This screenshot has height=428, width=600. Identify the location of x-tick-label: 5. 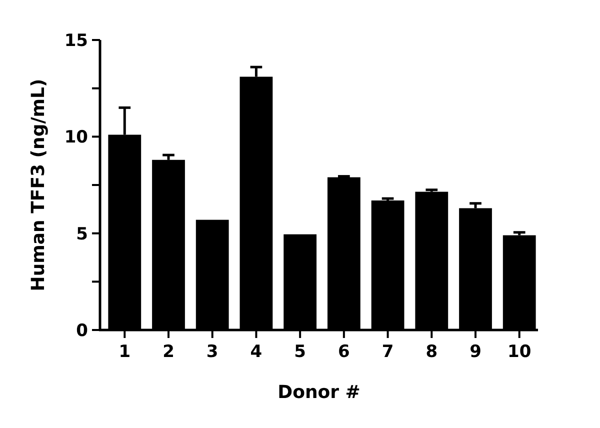
(300, 352).